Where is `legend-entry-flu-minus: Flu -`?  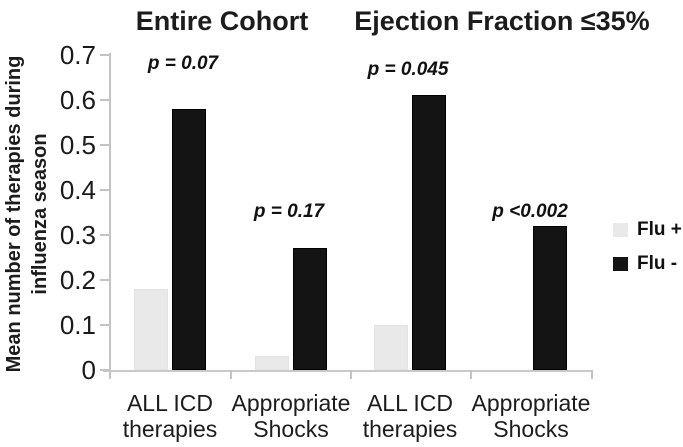
legend-entry-flu-minus: Flu - is located at coordinates (645, 263).